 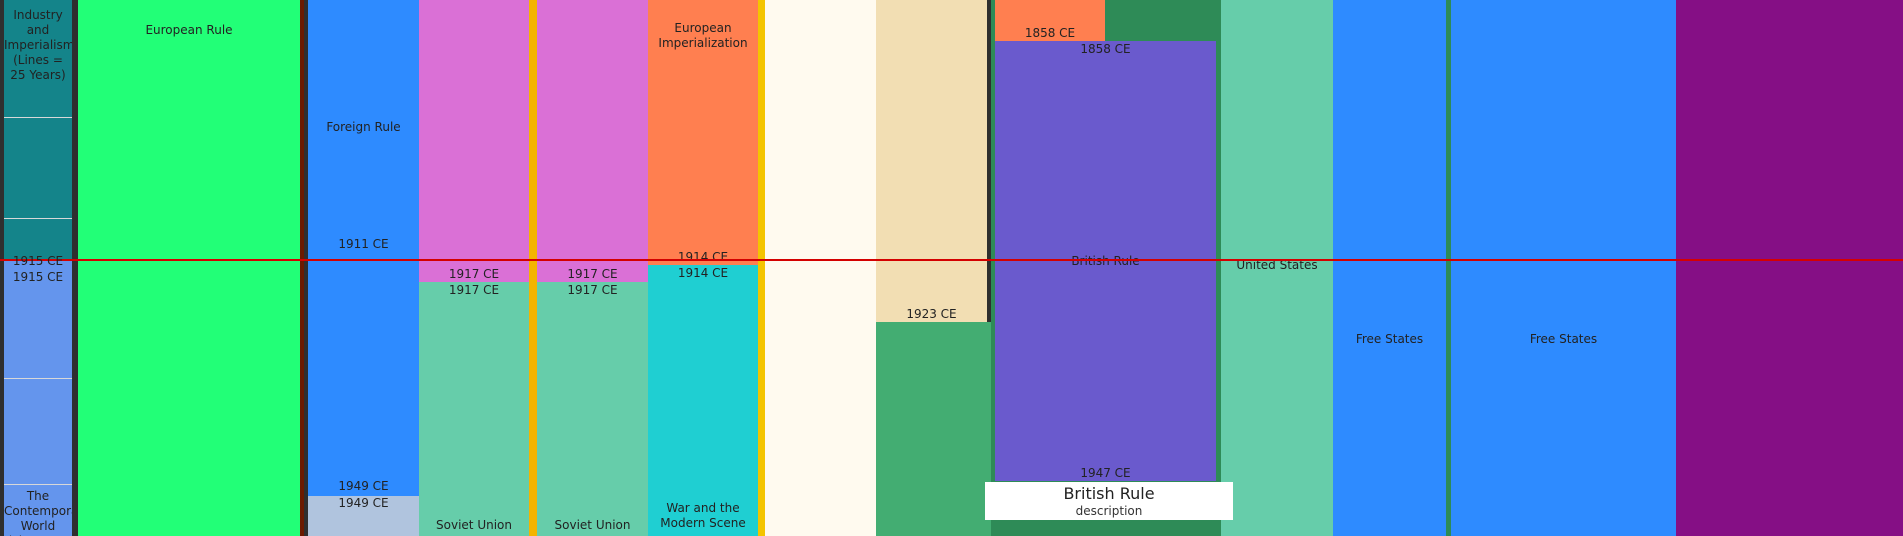 What do you see at coordinates (38, 261) in the screenshot?
I see `era-date-1915-top: 1915 CE` at bounding box center [38, 261].